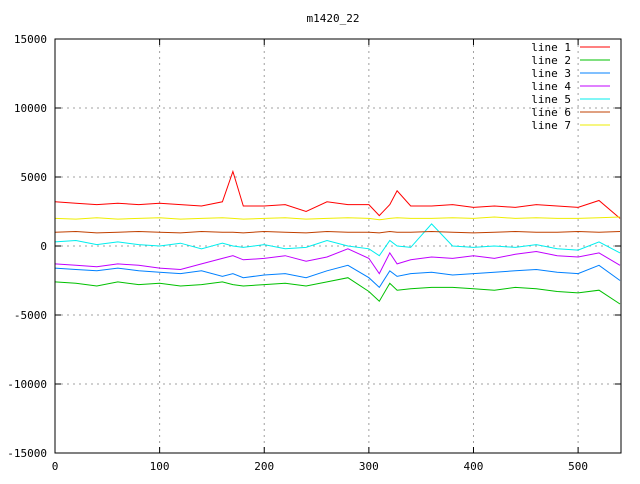 This screenshot has width=640, height=484. What do you see at coordinates (551, 125) in the screenshot?
I see `legend-label: line 7` at bounding box center [551, 125].